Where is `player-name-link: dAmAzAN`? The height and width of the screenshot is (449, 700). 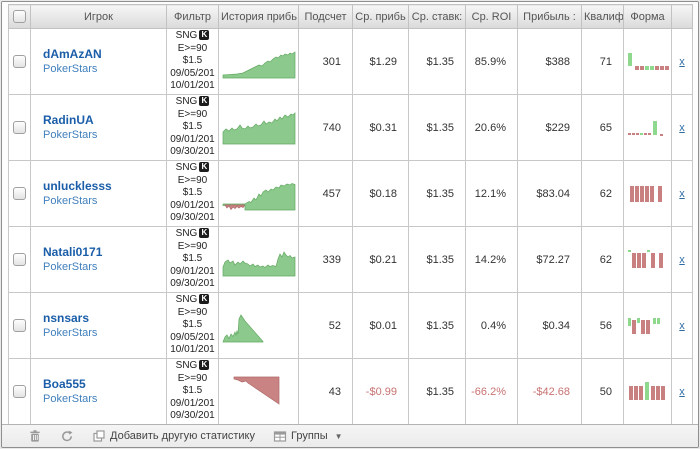
player-name-link: dAmAzAN is located at coordinates (72, 54).